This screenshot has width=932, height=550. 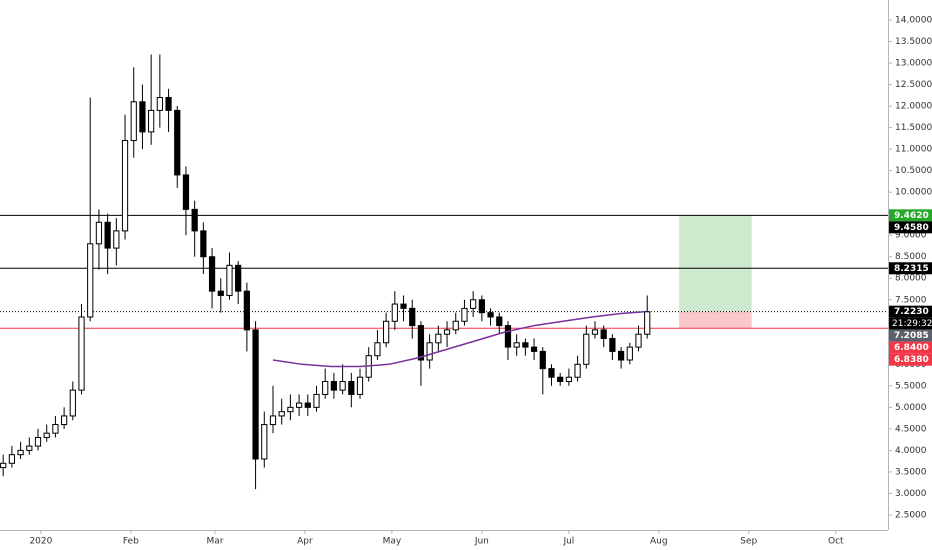 I want to click on y-tick-label: 11.5000, so click(x=913, y=128).